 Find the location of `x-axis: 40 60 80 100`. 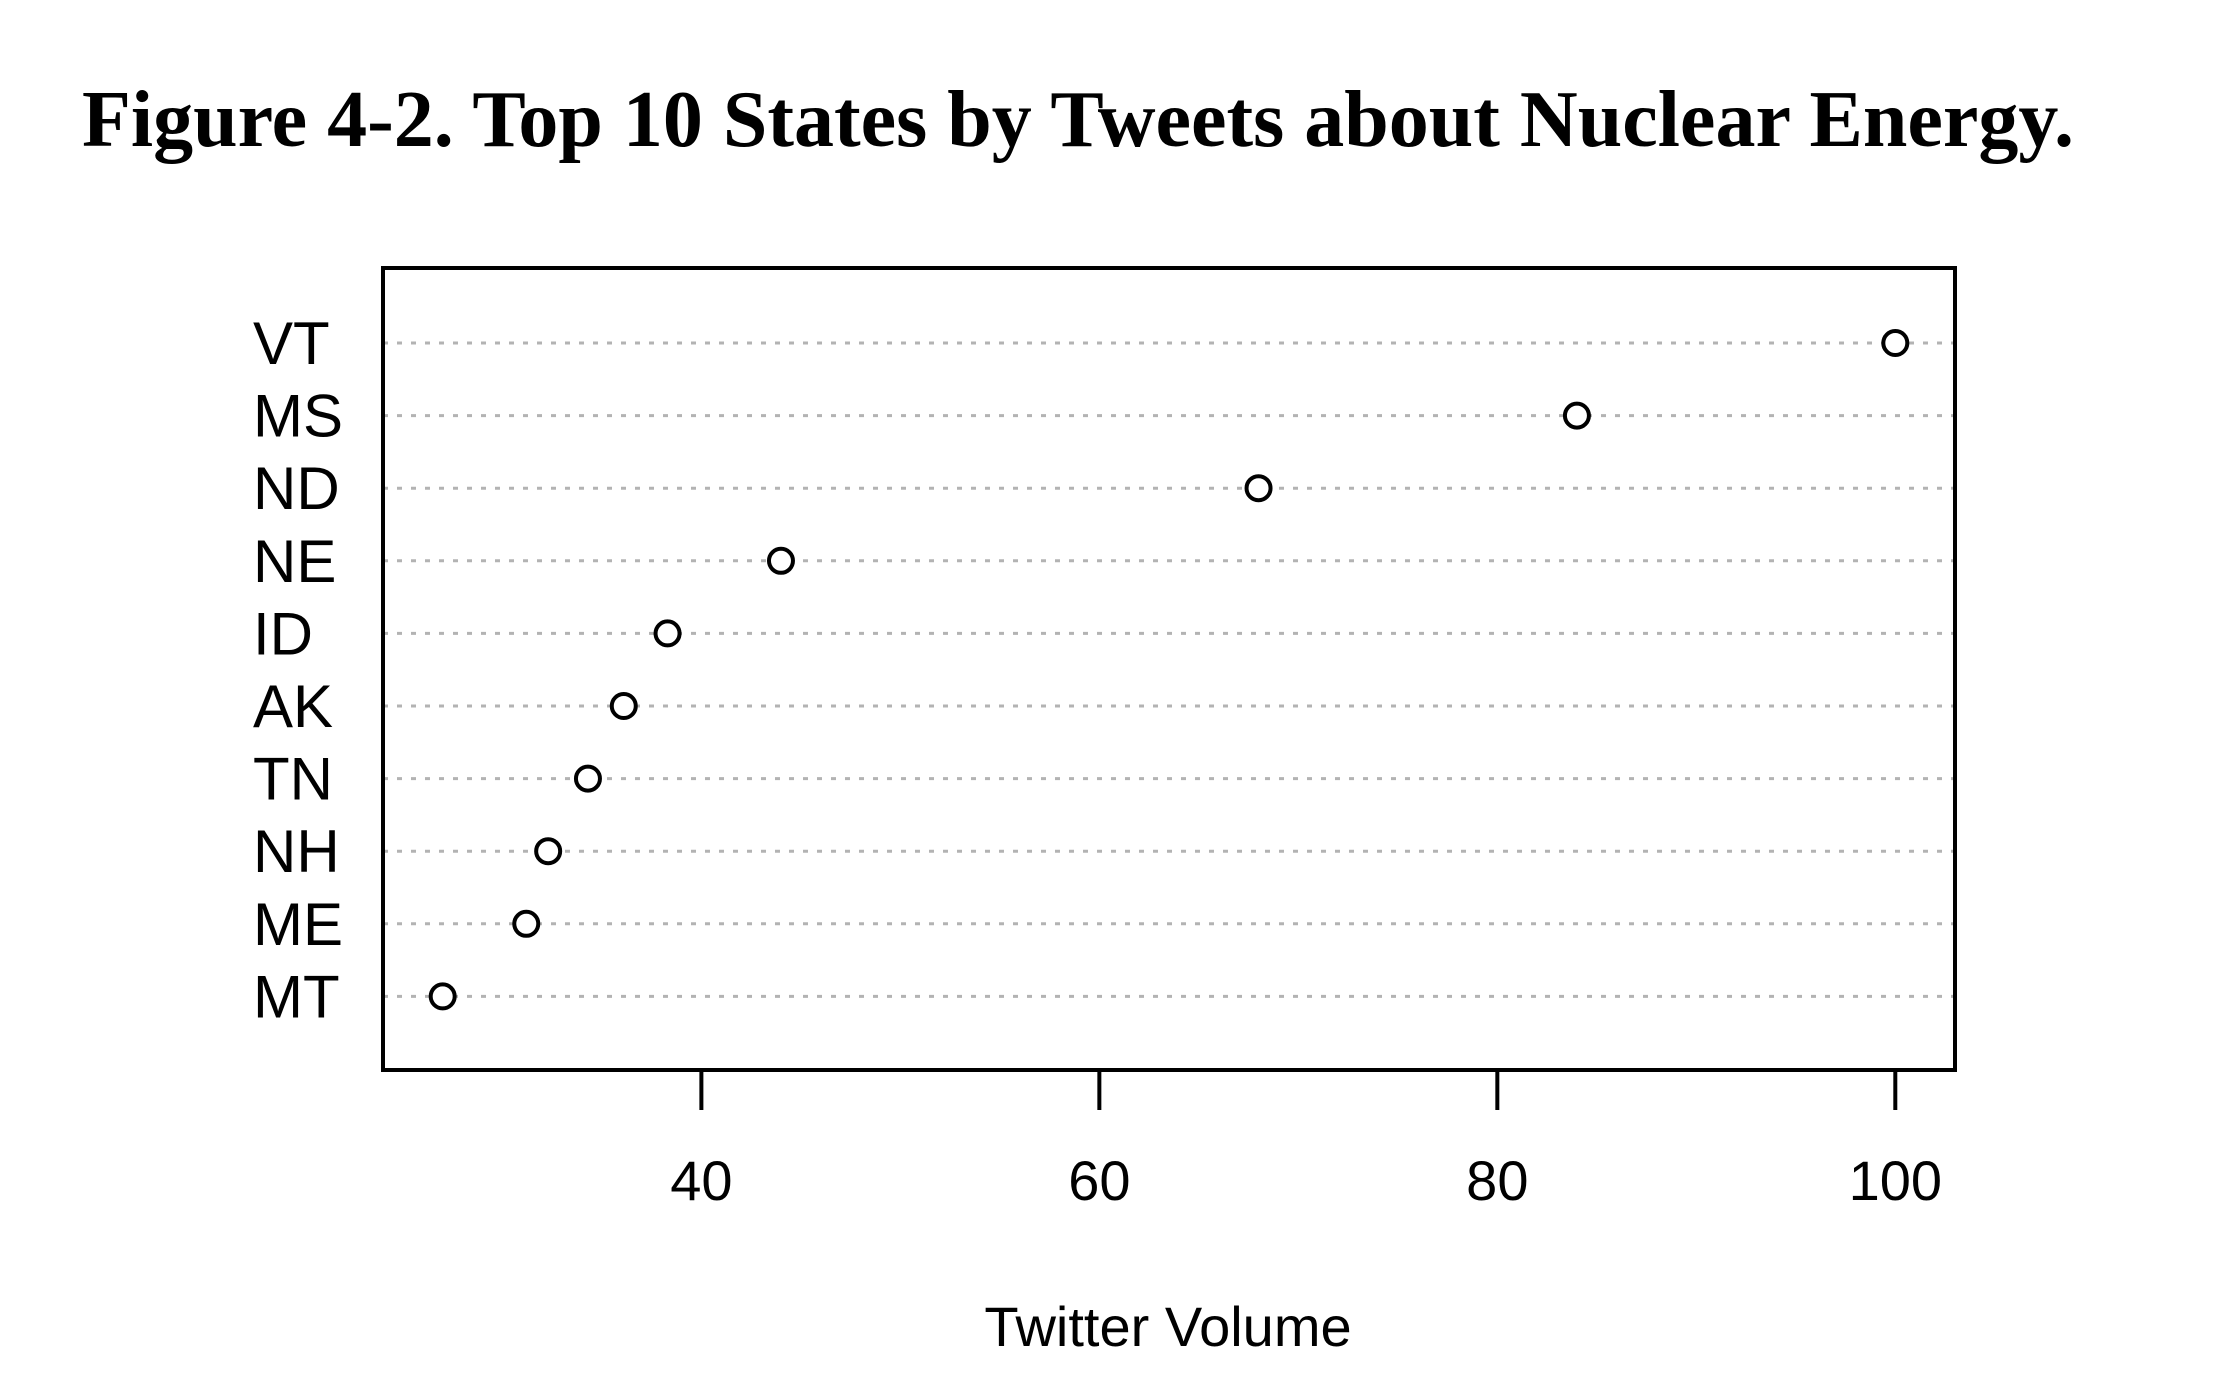

x-axis: 40 60 80 100 is located at coordinates (1306, 1141).